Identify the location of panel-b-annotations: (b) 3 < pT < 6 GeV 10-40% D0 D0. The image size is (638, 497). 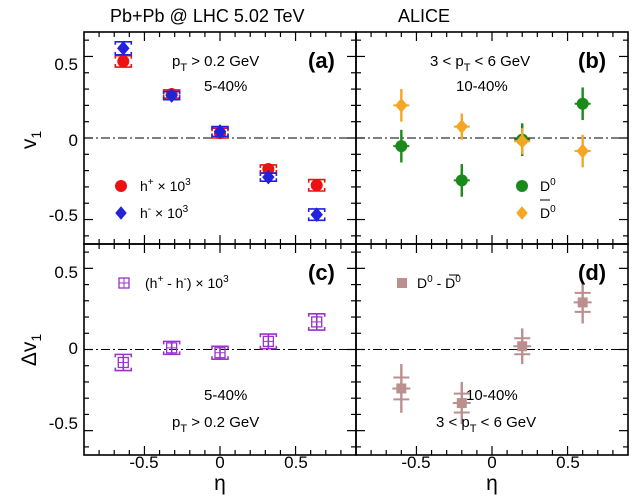
(518, 134).